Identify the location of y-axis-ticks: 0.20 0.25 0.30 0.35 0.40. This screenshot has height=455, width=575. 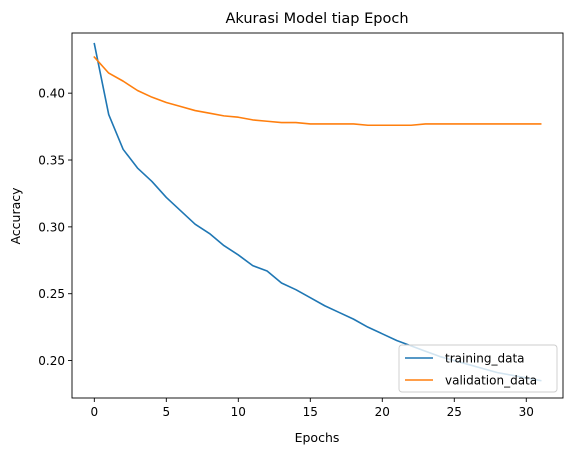
(55, 227).